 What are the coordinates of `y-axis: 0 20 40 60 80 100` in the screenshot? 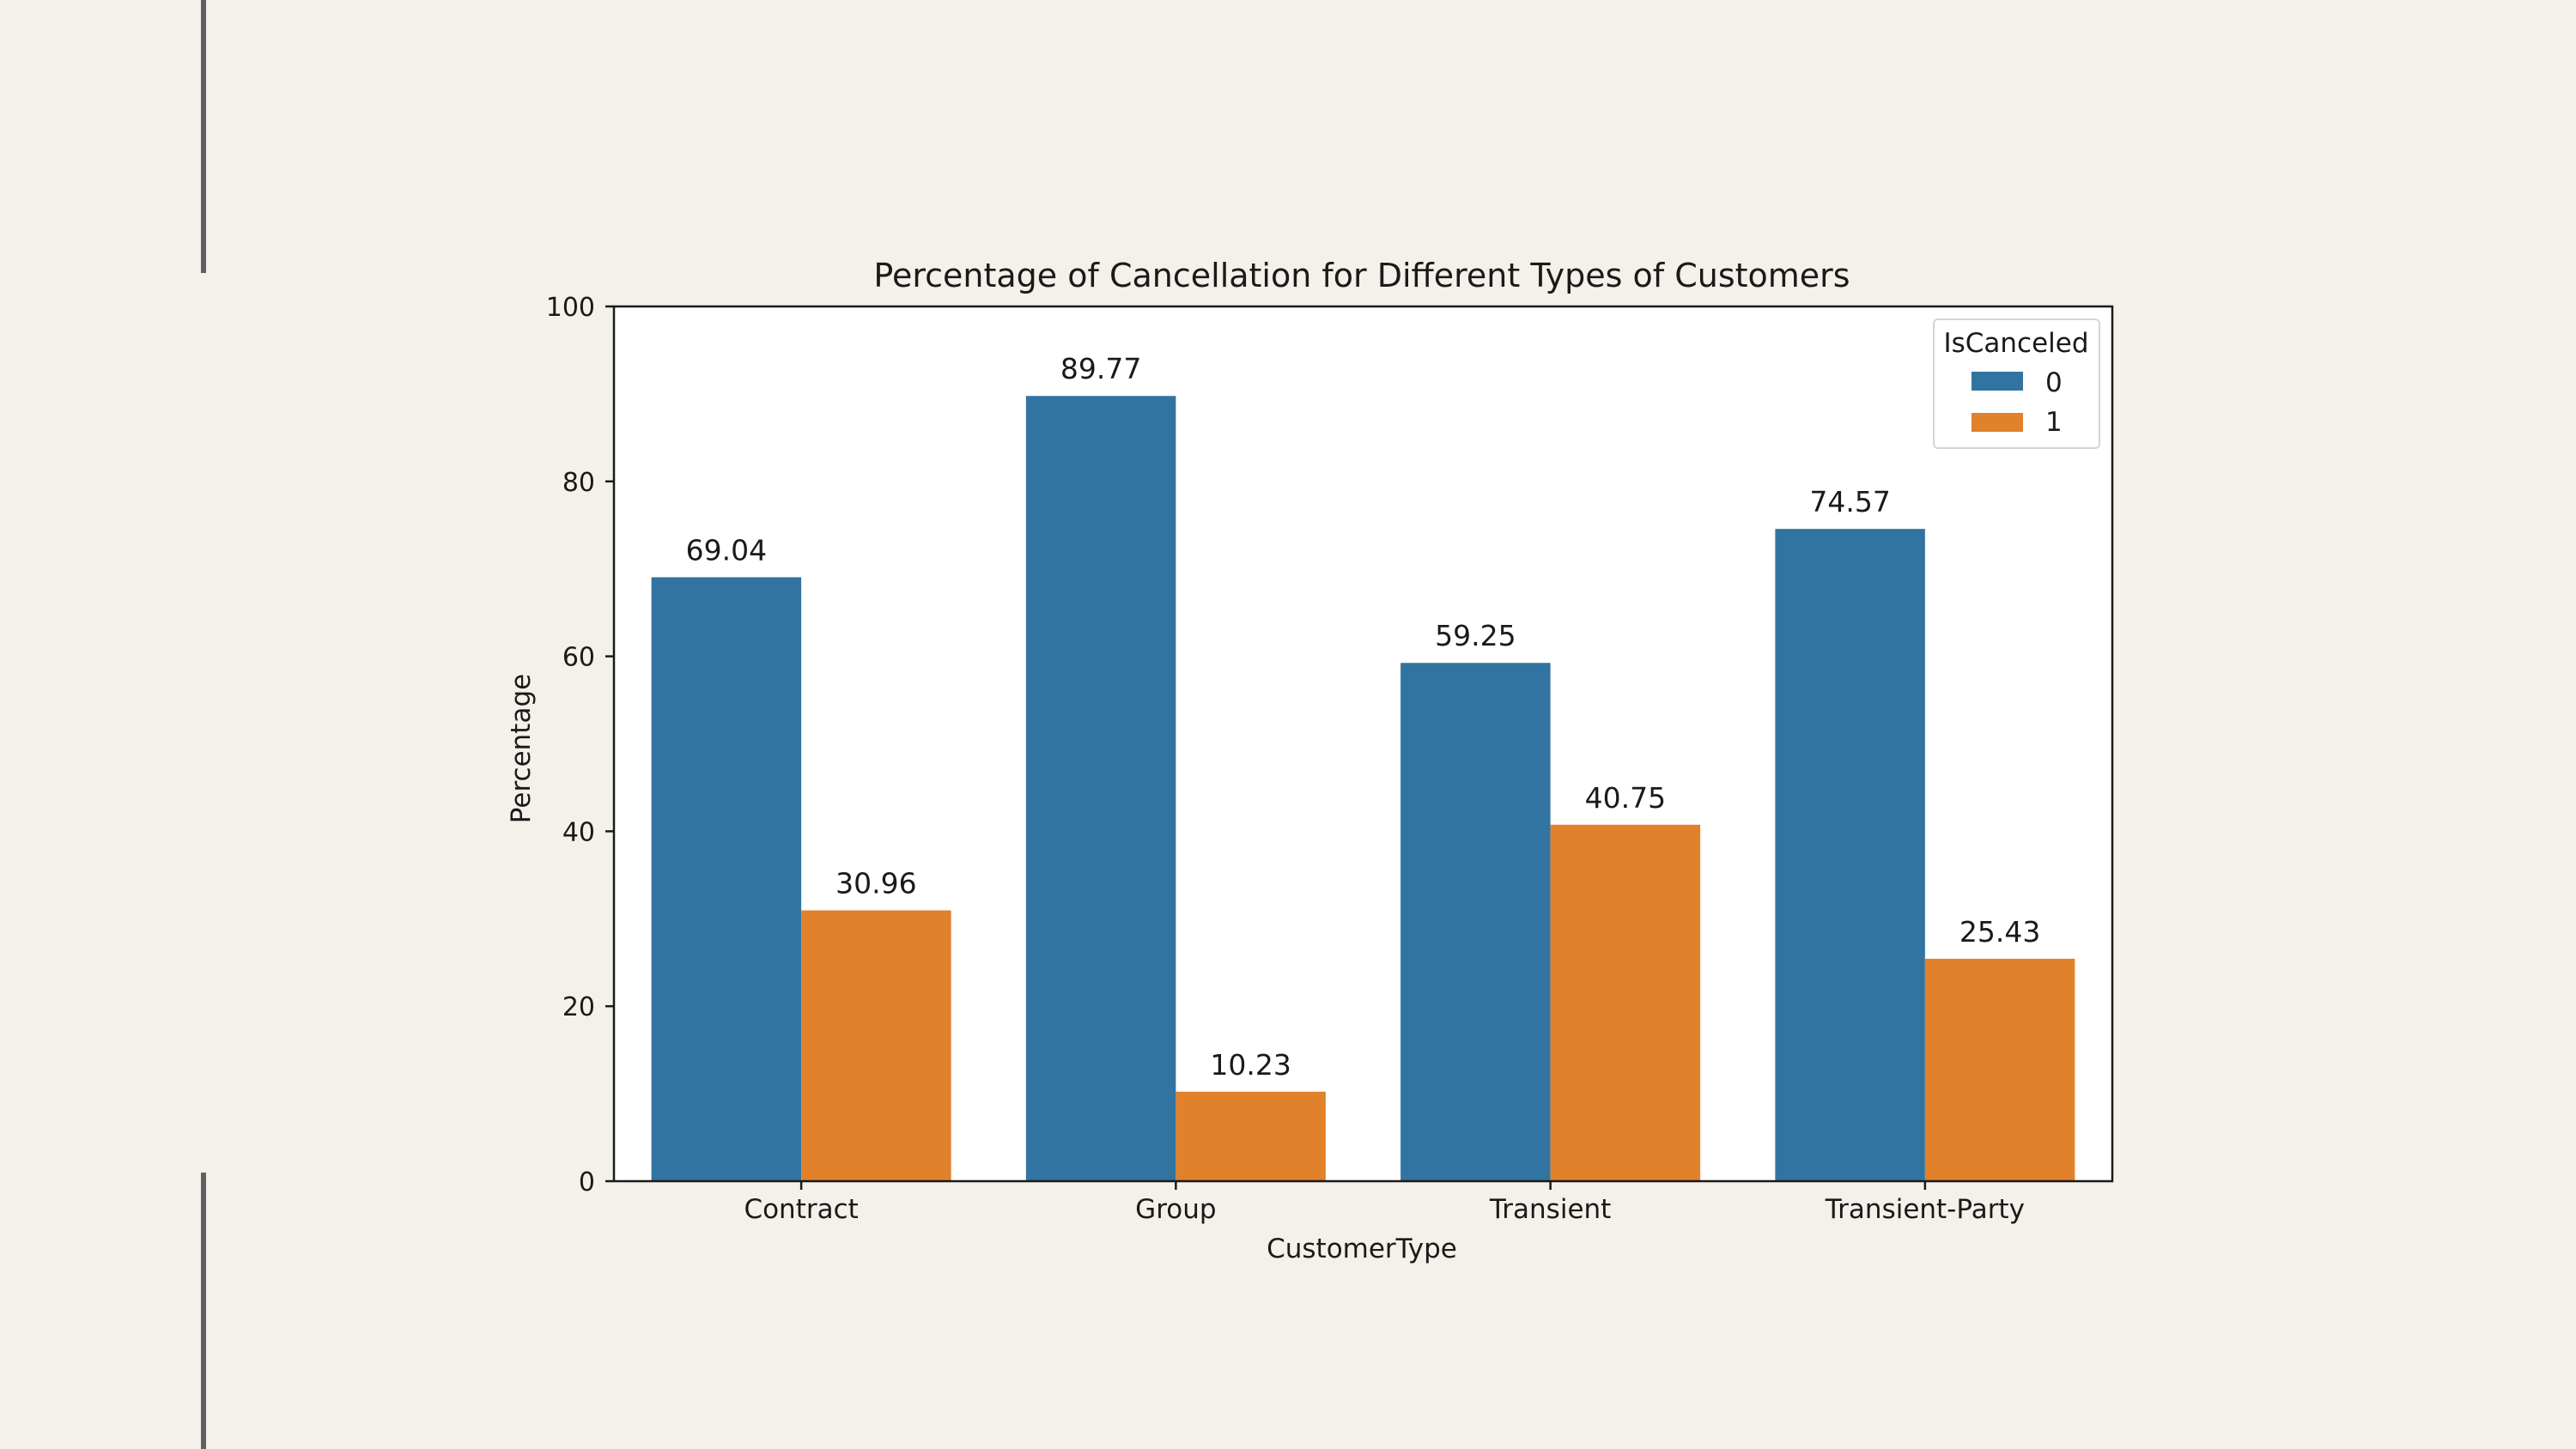 It's located at (580, 745).